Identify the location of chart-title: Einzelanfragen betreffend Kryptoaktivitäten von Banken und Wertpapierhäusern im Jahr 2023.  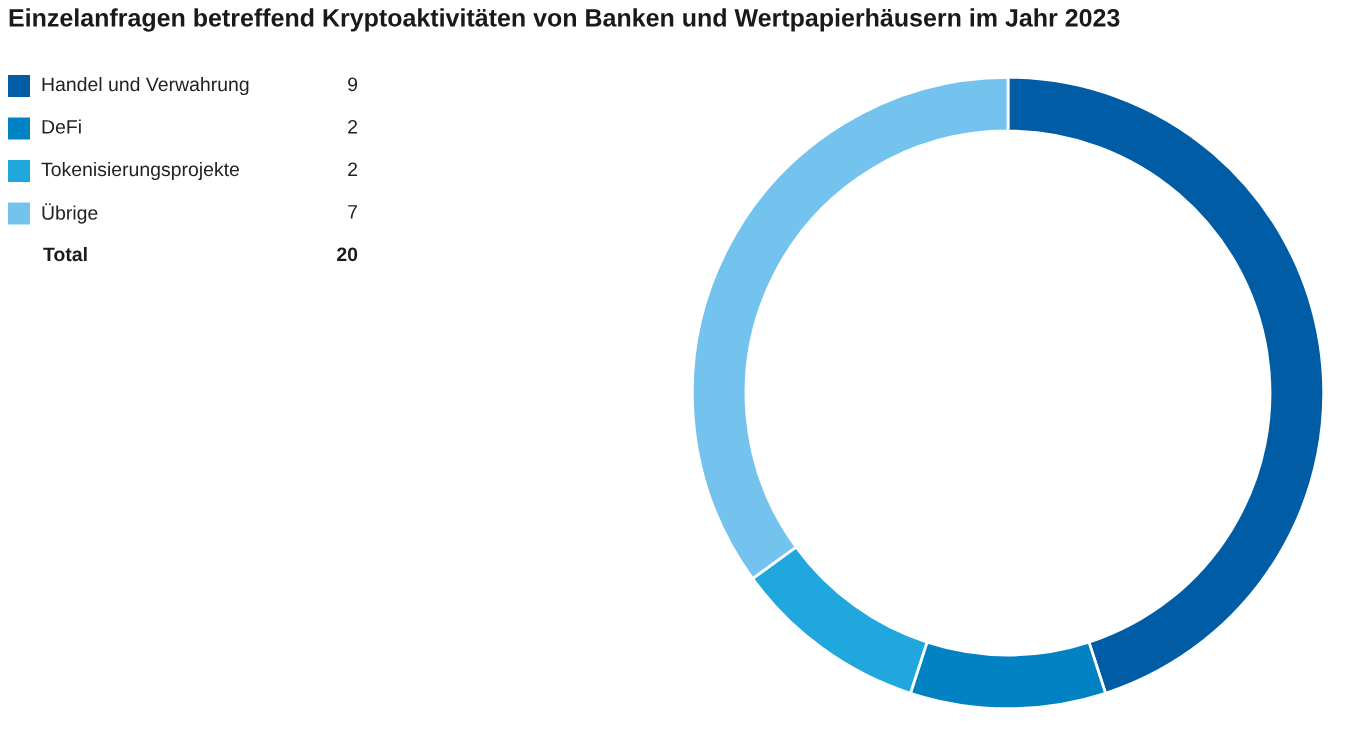
(564, 20).